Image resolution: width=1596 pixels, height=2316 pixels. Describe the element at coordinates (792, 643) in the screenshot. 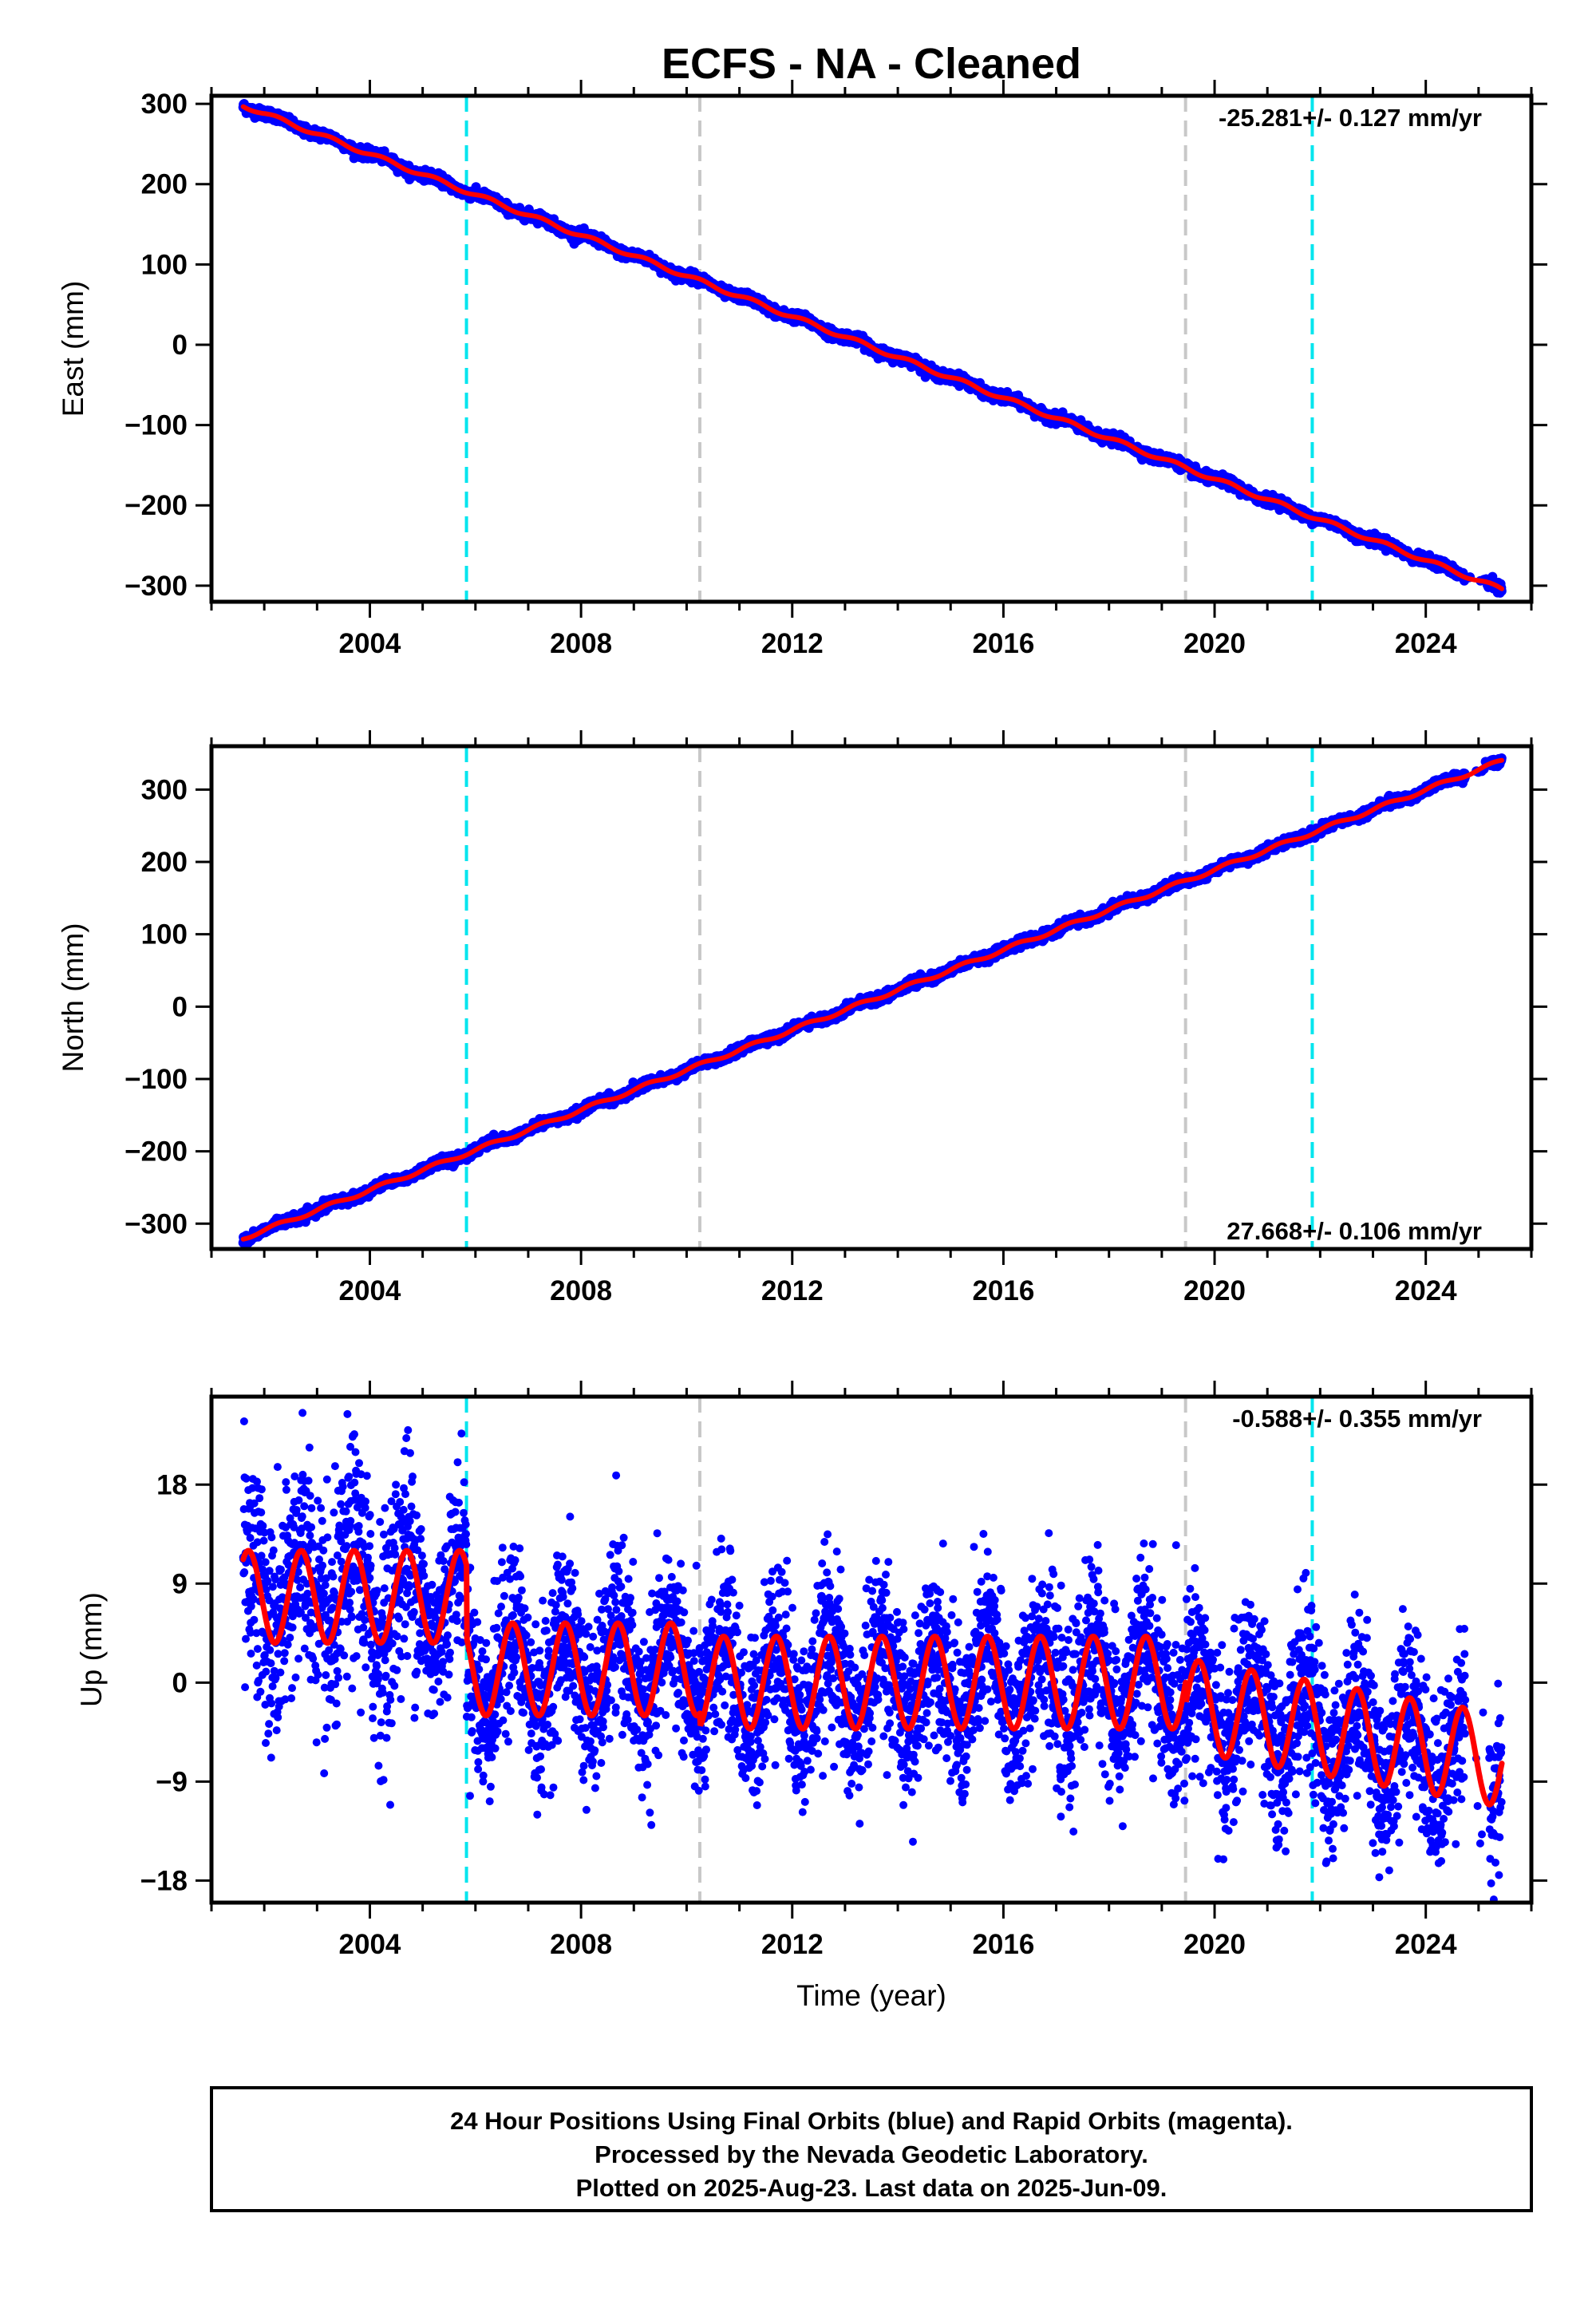

I see `x-tick-label: 2012` at that location.